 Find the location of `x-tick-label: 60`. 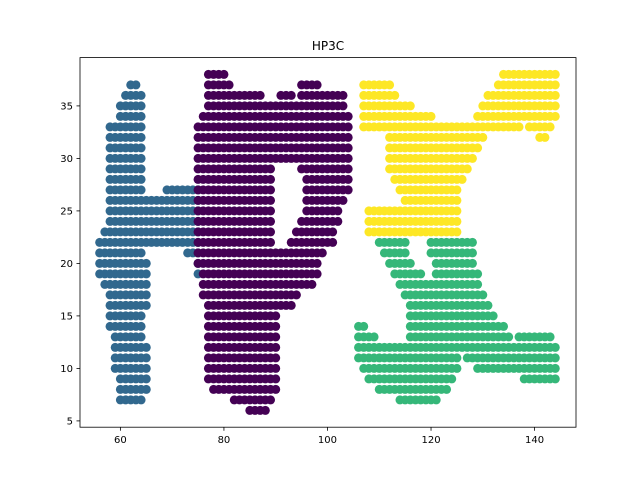

x-tick-label: 60 is located at coordinates (120, 440).